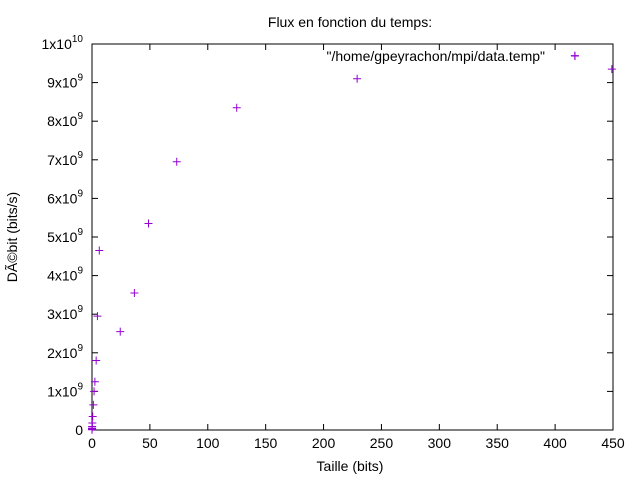 The width and height of the screenshot is (640, 480). Describe the element at coordinates (266, 443) in the screenshot. I see `x-tick-label: 150` at that location.